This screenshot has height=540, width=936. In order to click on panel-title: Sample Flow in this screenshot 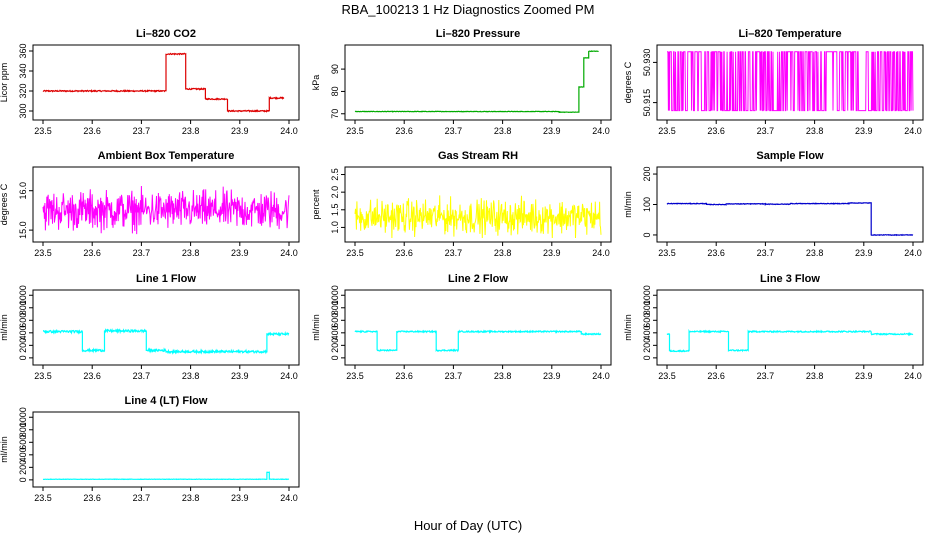, I will do `click(790, 156)`.